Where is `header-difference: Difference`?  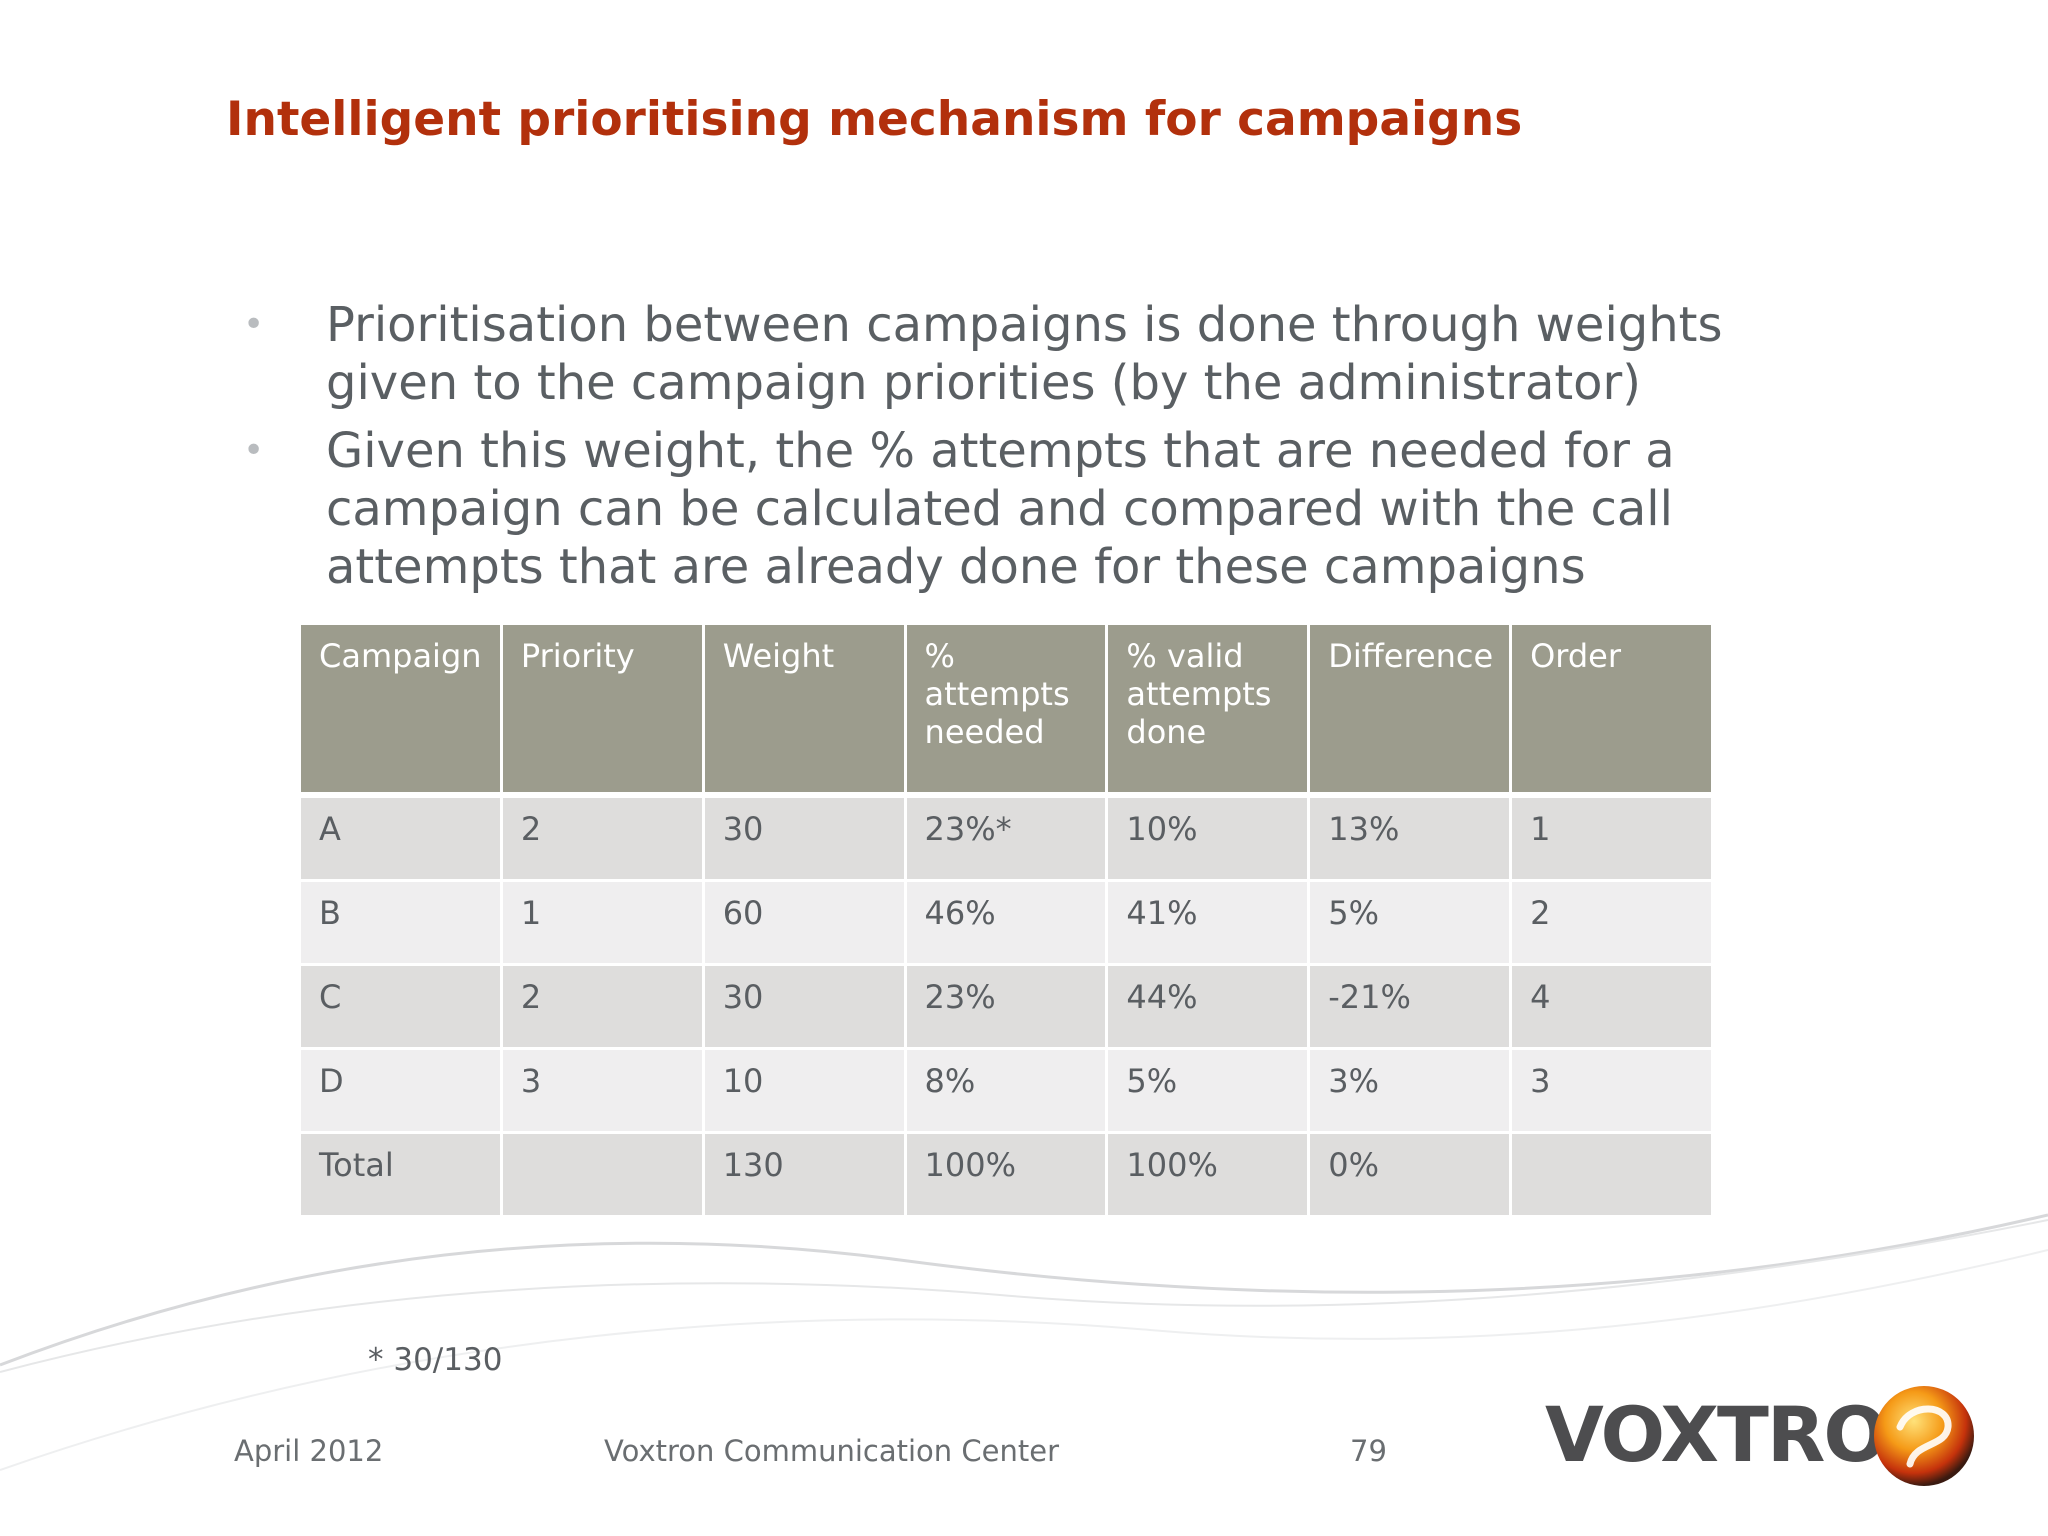 header-difference: Difference is located at coordinates (1410, 710).